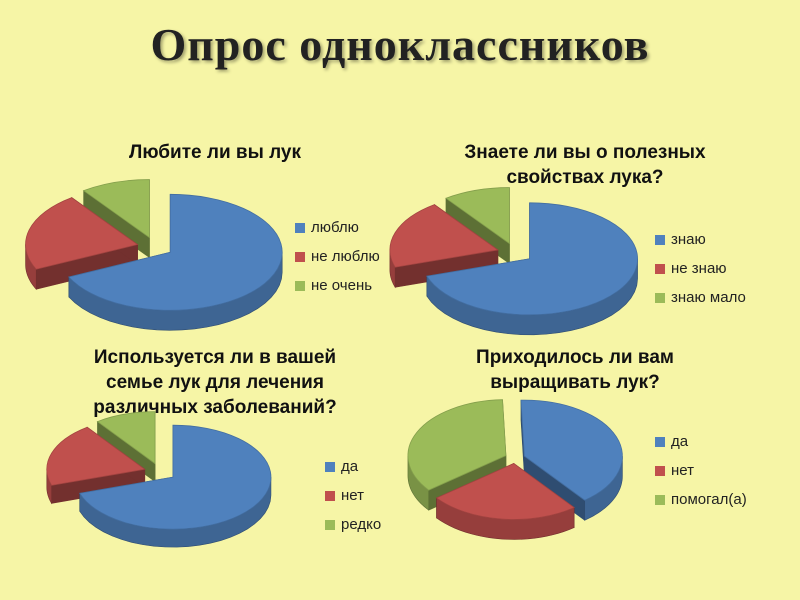  I want to click on legend-label: не очень, so click(342, 285).